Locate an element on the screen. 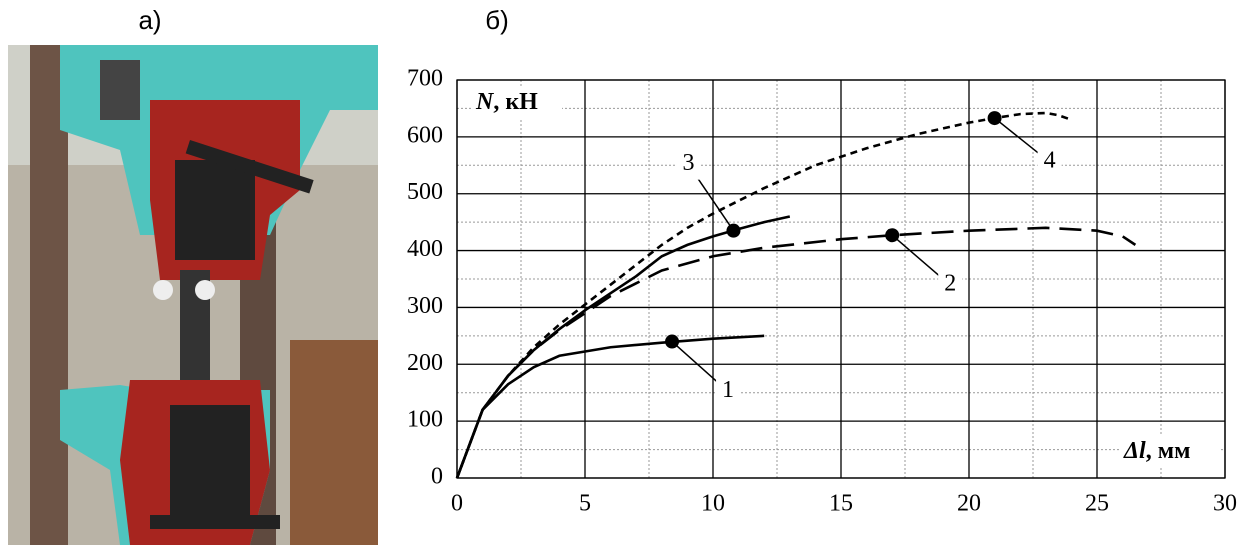 The width and height of the screenshot is (1246, 550). axis-label: Δl, мм is located at coordinates (1156, 451).